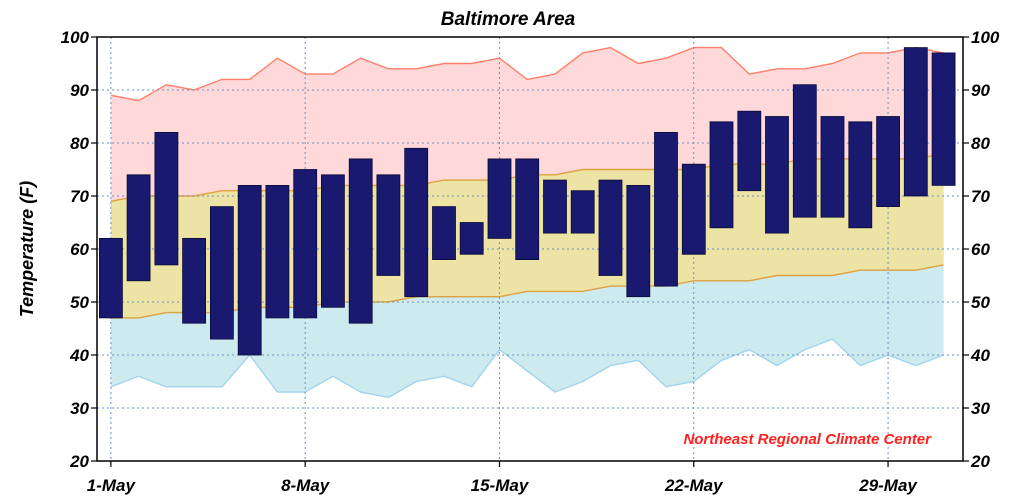 This screenshot has width=1016, height=501. I want to click on y-tick-label-right: 80, so click(980, 143).